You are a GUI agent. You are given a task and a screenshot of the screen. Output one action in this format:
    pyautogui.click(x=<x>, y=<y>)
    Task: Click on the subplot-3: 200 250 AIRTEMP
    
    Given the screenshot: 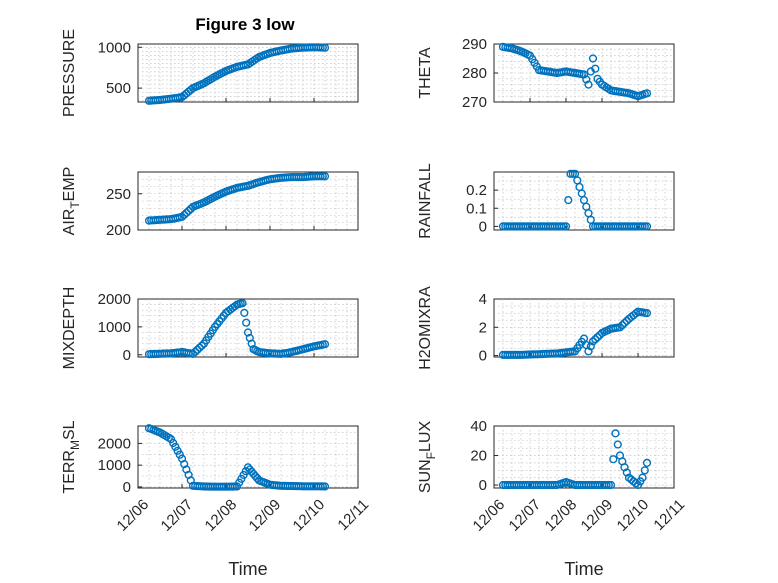 What is the action you would take?
    pyautogui.click(x=210, y=203)
    